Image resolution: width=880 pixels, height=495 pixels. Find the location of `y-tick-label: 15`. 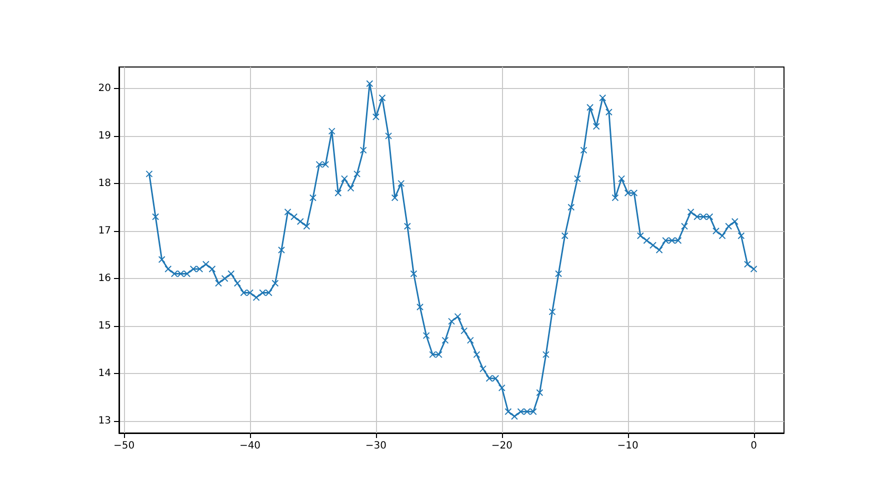

y-tick-label: 15 is located at coordinates (104, 326).